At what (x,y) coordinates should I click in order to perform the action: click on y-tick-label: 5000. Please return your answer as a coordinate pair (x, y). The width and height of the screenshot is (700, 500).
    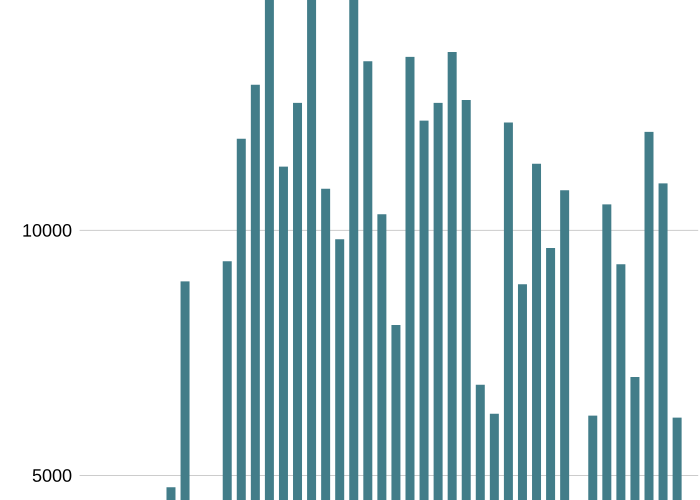
    Looking at the image, I should click on (52, 475).